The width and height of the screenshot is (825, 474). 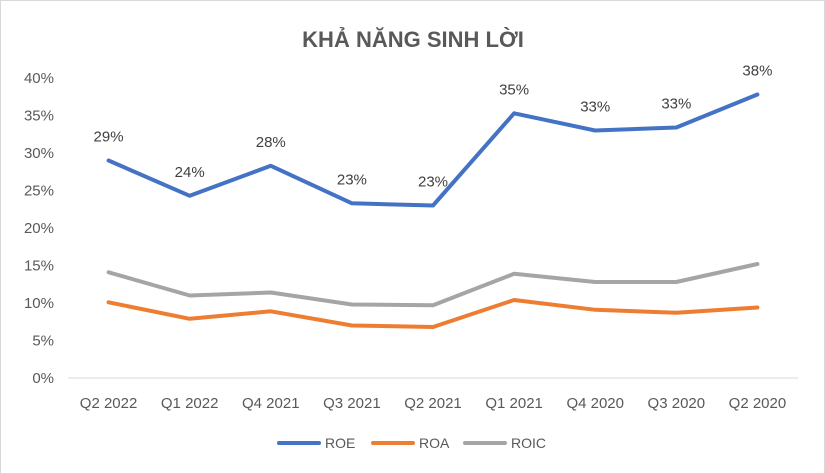 What do you see at coordinates (39, 191) in the screenshot?
I see `y-tick-label: 25%` at bounding box center [39, 191].